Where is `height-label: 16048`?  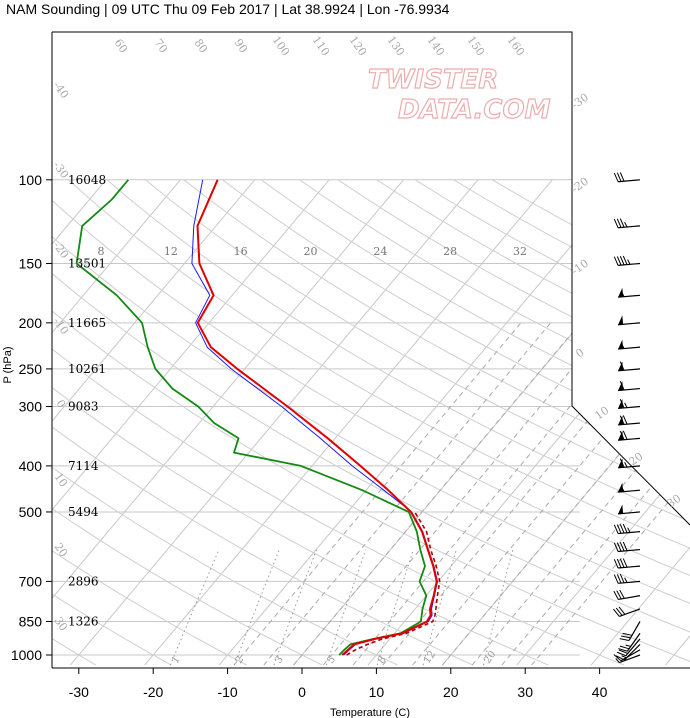 height-label: 16048 is located at coordinates (87, 180).